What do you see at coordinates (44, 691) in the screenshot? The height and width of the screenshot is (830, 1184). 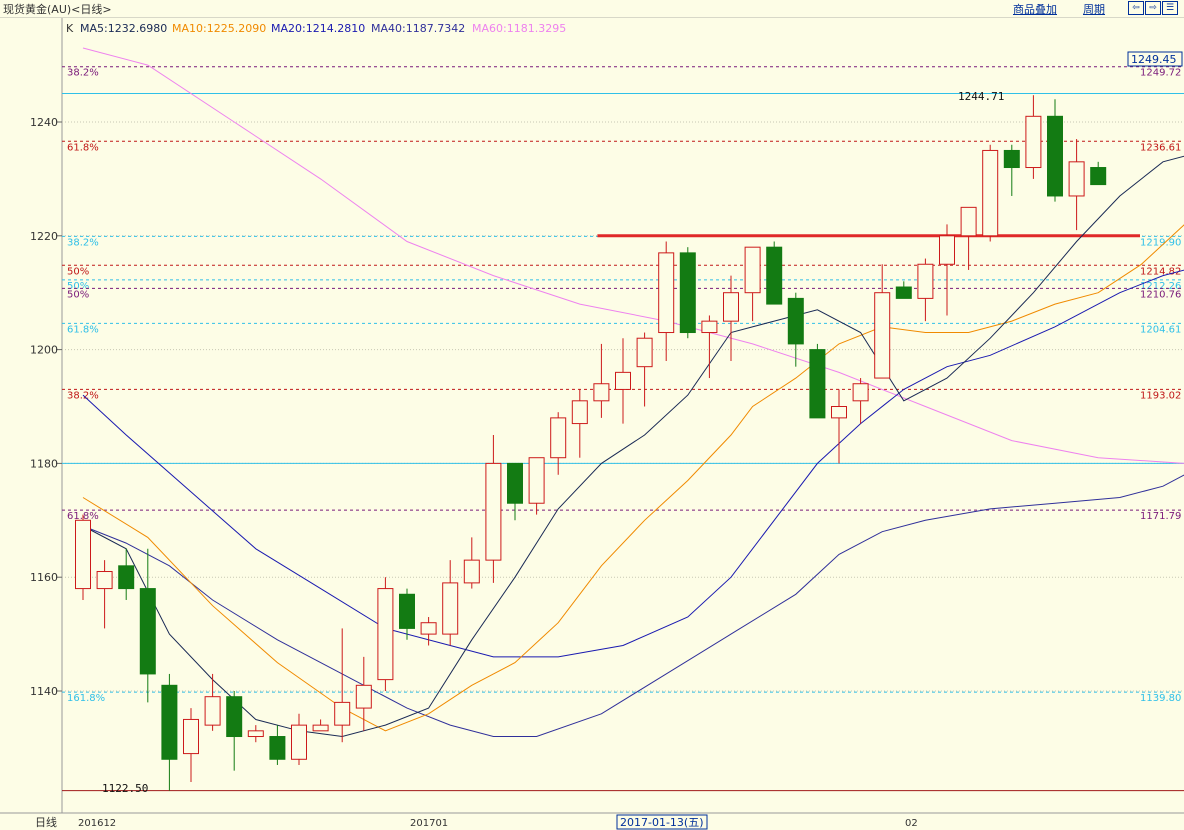 I see `y-tick-label: 1140` at bounding box center [44, 691].